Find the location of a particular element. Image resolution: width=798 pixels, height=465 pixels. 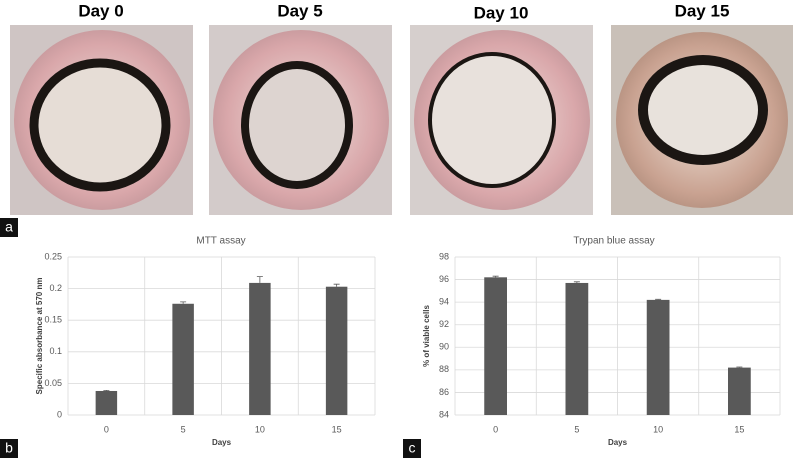

photo-label: Day 15 is located at coordinates (702, 10).